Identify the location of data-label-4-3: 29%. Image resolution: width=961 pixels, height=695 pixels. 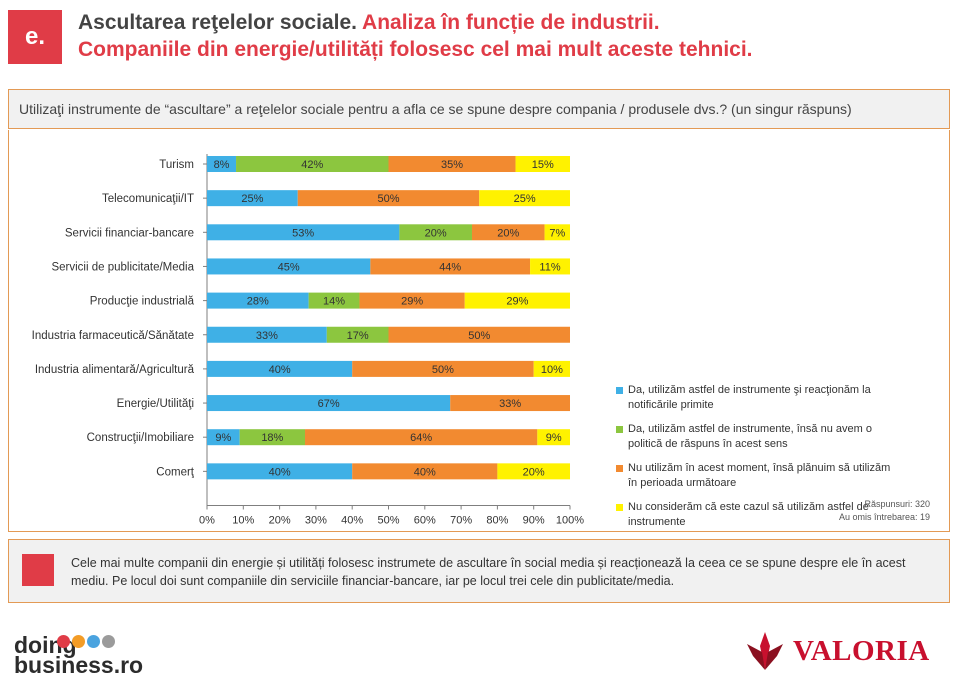
(517, 302).